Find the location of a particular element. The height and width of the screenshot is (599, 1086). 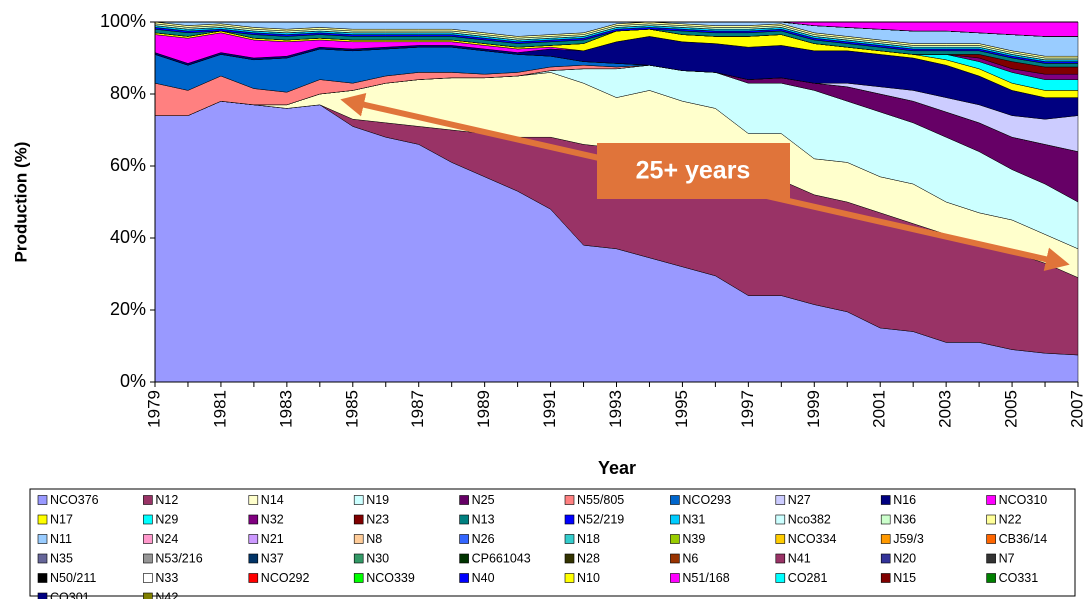

legend-label: N32 is located at coordinates (272, 519).